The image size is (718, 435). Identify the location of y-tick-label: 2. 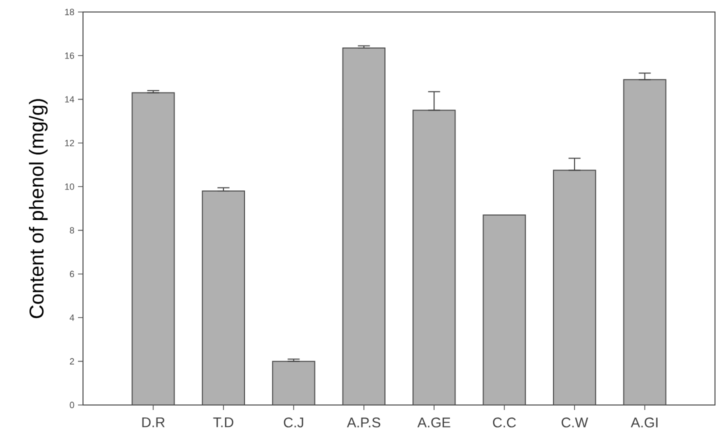
(72, 361).